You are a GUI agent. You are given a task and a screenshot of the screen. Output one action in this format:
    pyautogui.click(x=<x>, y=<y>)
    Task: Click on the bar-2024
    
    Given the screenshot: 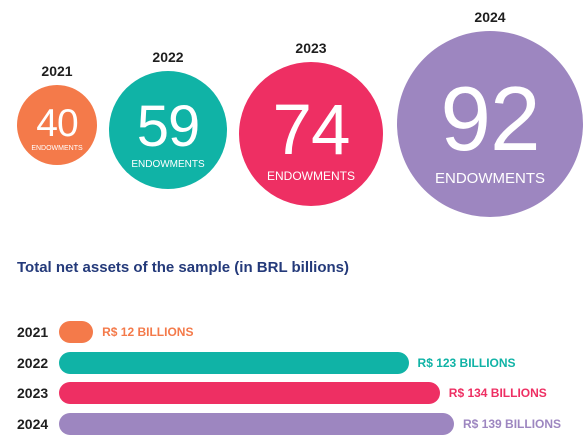 What is the action you would take?
    pyautogui.click(x=256, y=424)
    